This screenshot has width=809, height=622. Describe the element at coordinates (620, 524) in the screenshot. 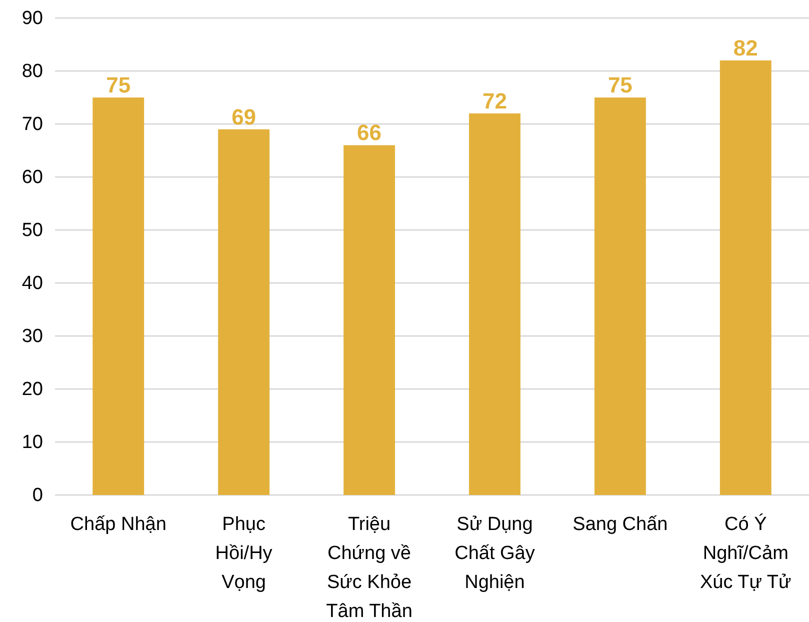

I see `x-tick-label: Sang Chấn` at that location.